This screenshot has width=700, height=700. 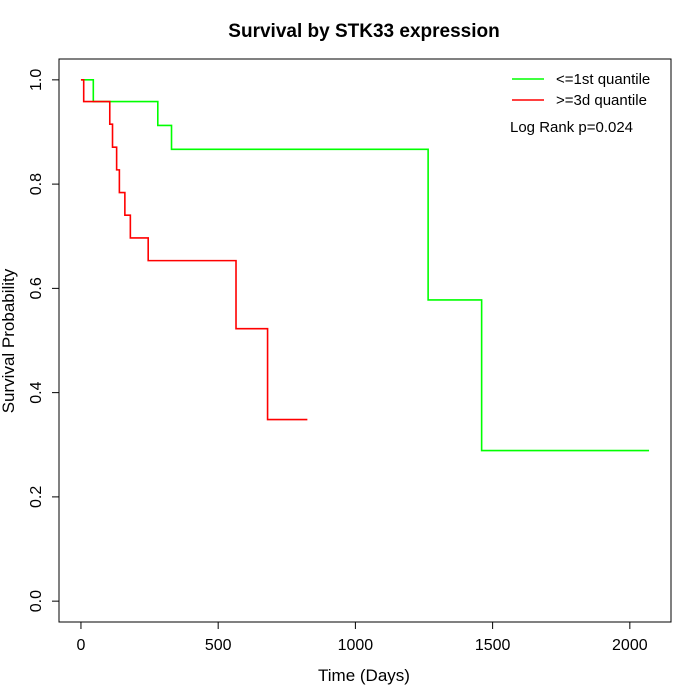 I want to click on legend-label-low-quantile: <=1st quantile, so click(x=603, y=79).